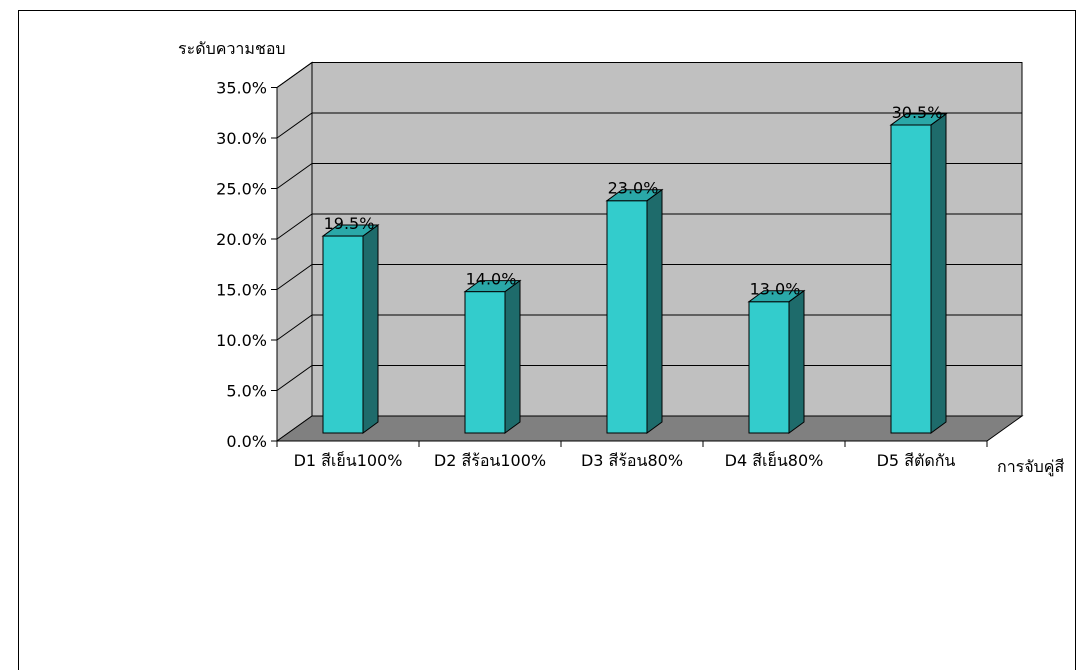 The image size is (1087, 670). I want to click on x-tick-label: D2 สีร้อน100%, so click(490, 460).